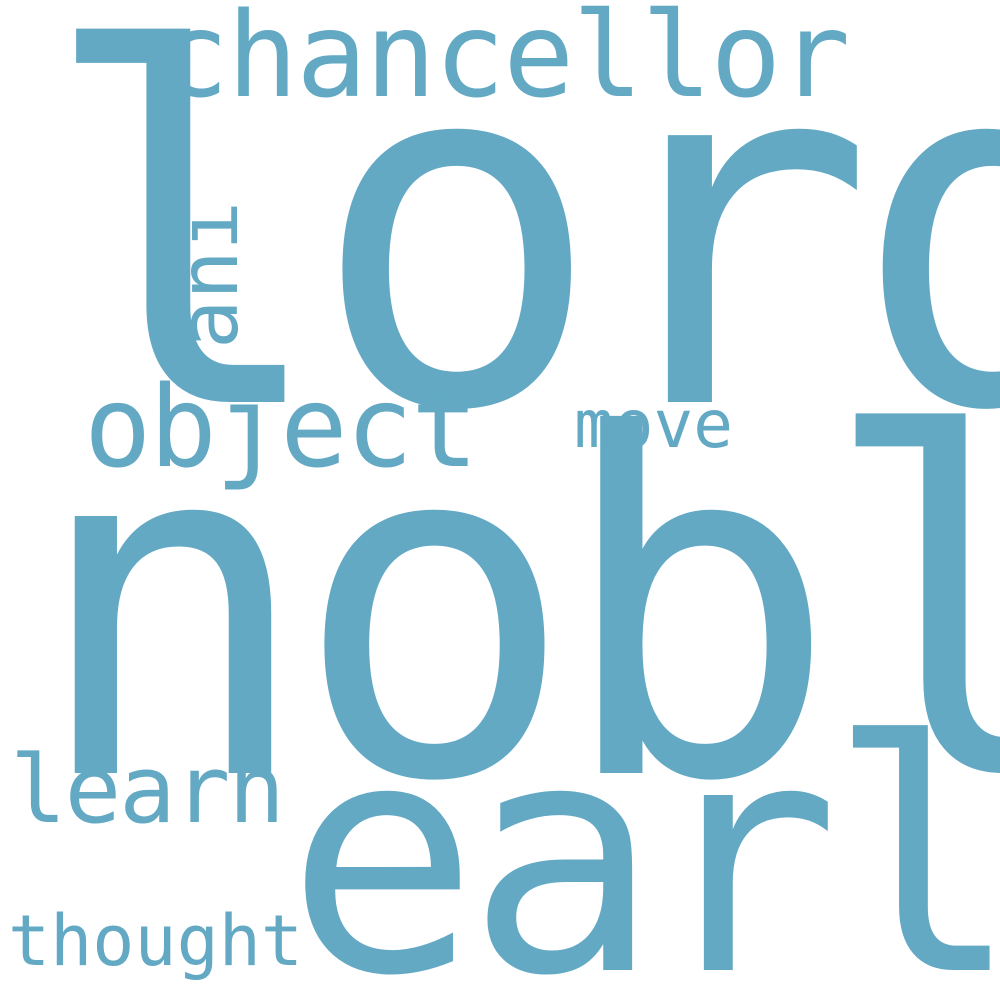  Describe the element at coordinates (147, 790) in the screenshot. I see `word-learn: learn` at that location.